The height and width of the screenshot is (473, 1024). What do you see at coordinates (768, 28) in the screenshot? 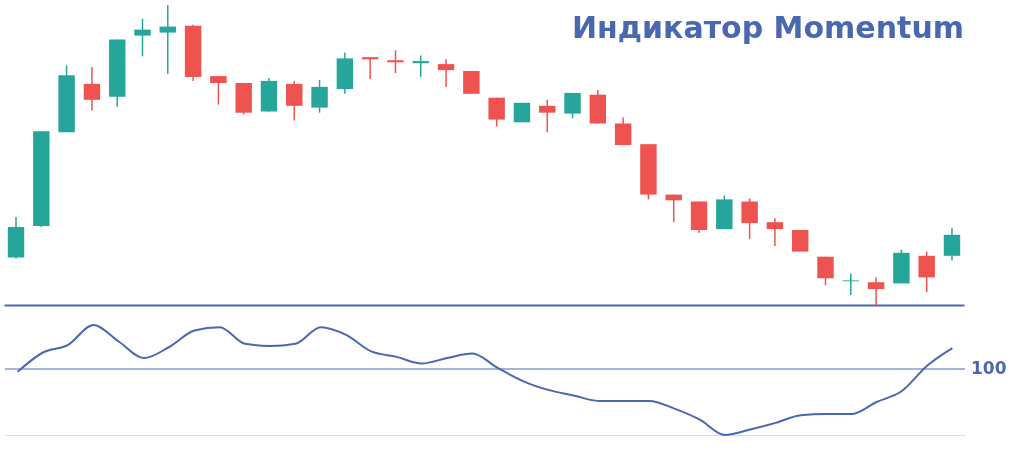
I see `chart-title: Индикатор Momentum` at bounding box center [768, 28].